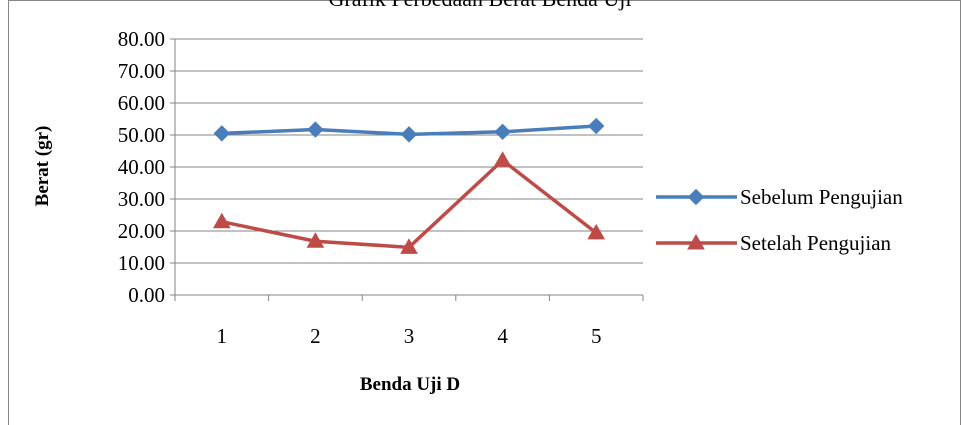 The width and height of the screenshot is (962, 425). Describe the element at coordinates (696, 241) in the screenshot. I see `triangle-marker-icon` at that location.